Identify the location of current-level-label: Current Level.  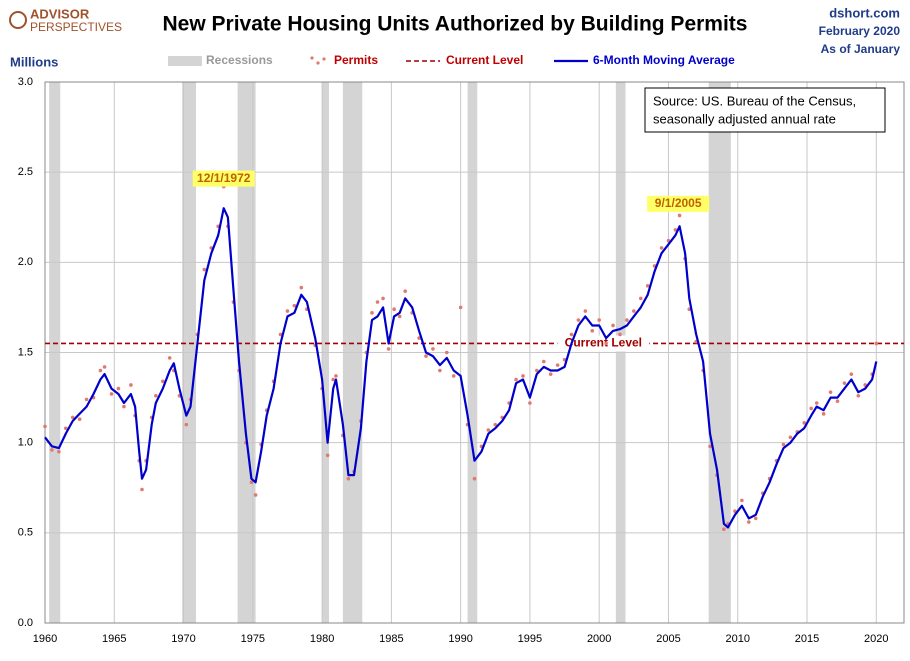
(603, 343).